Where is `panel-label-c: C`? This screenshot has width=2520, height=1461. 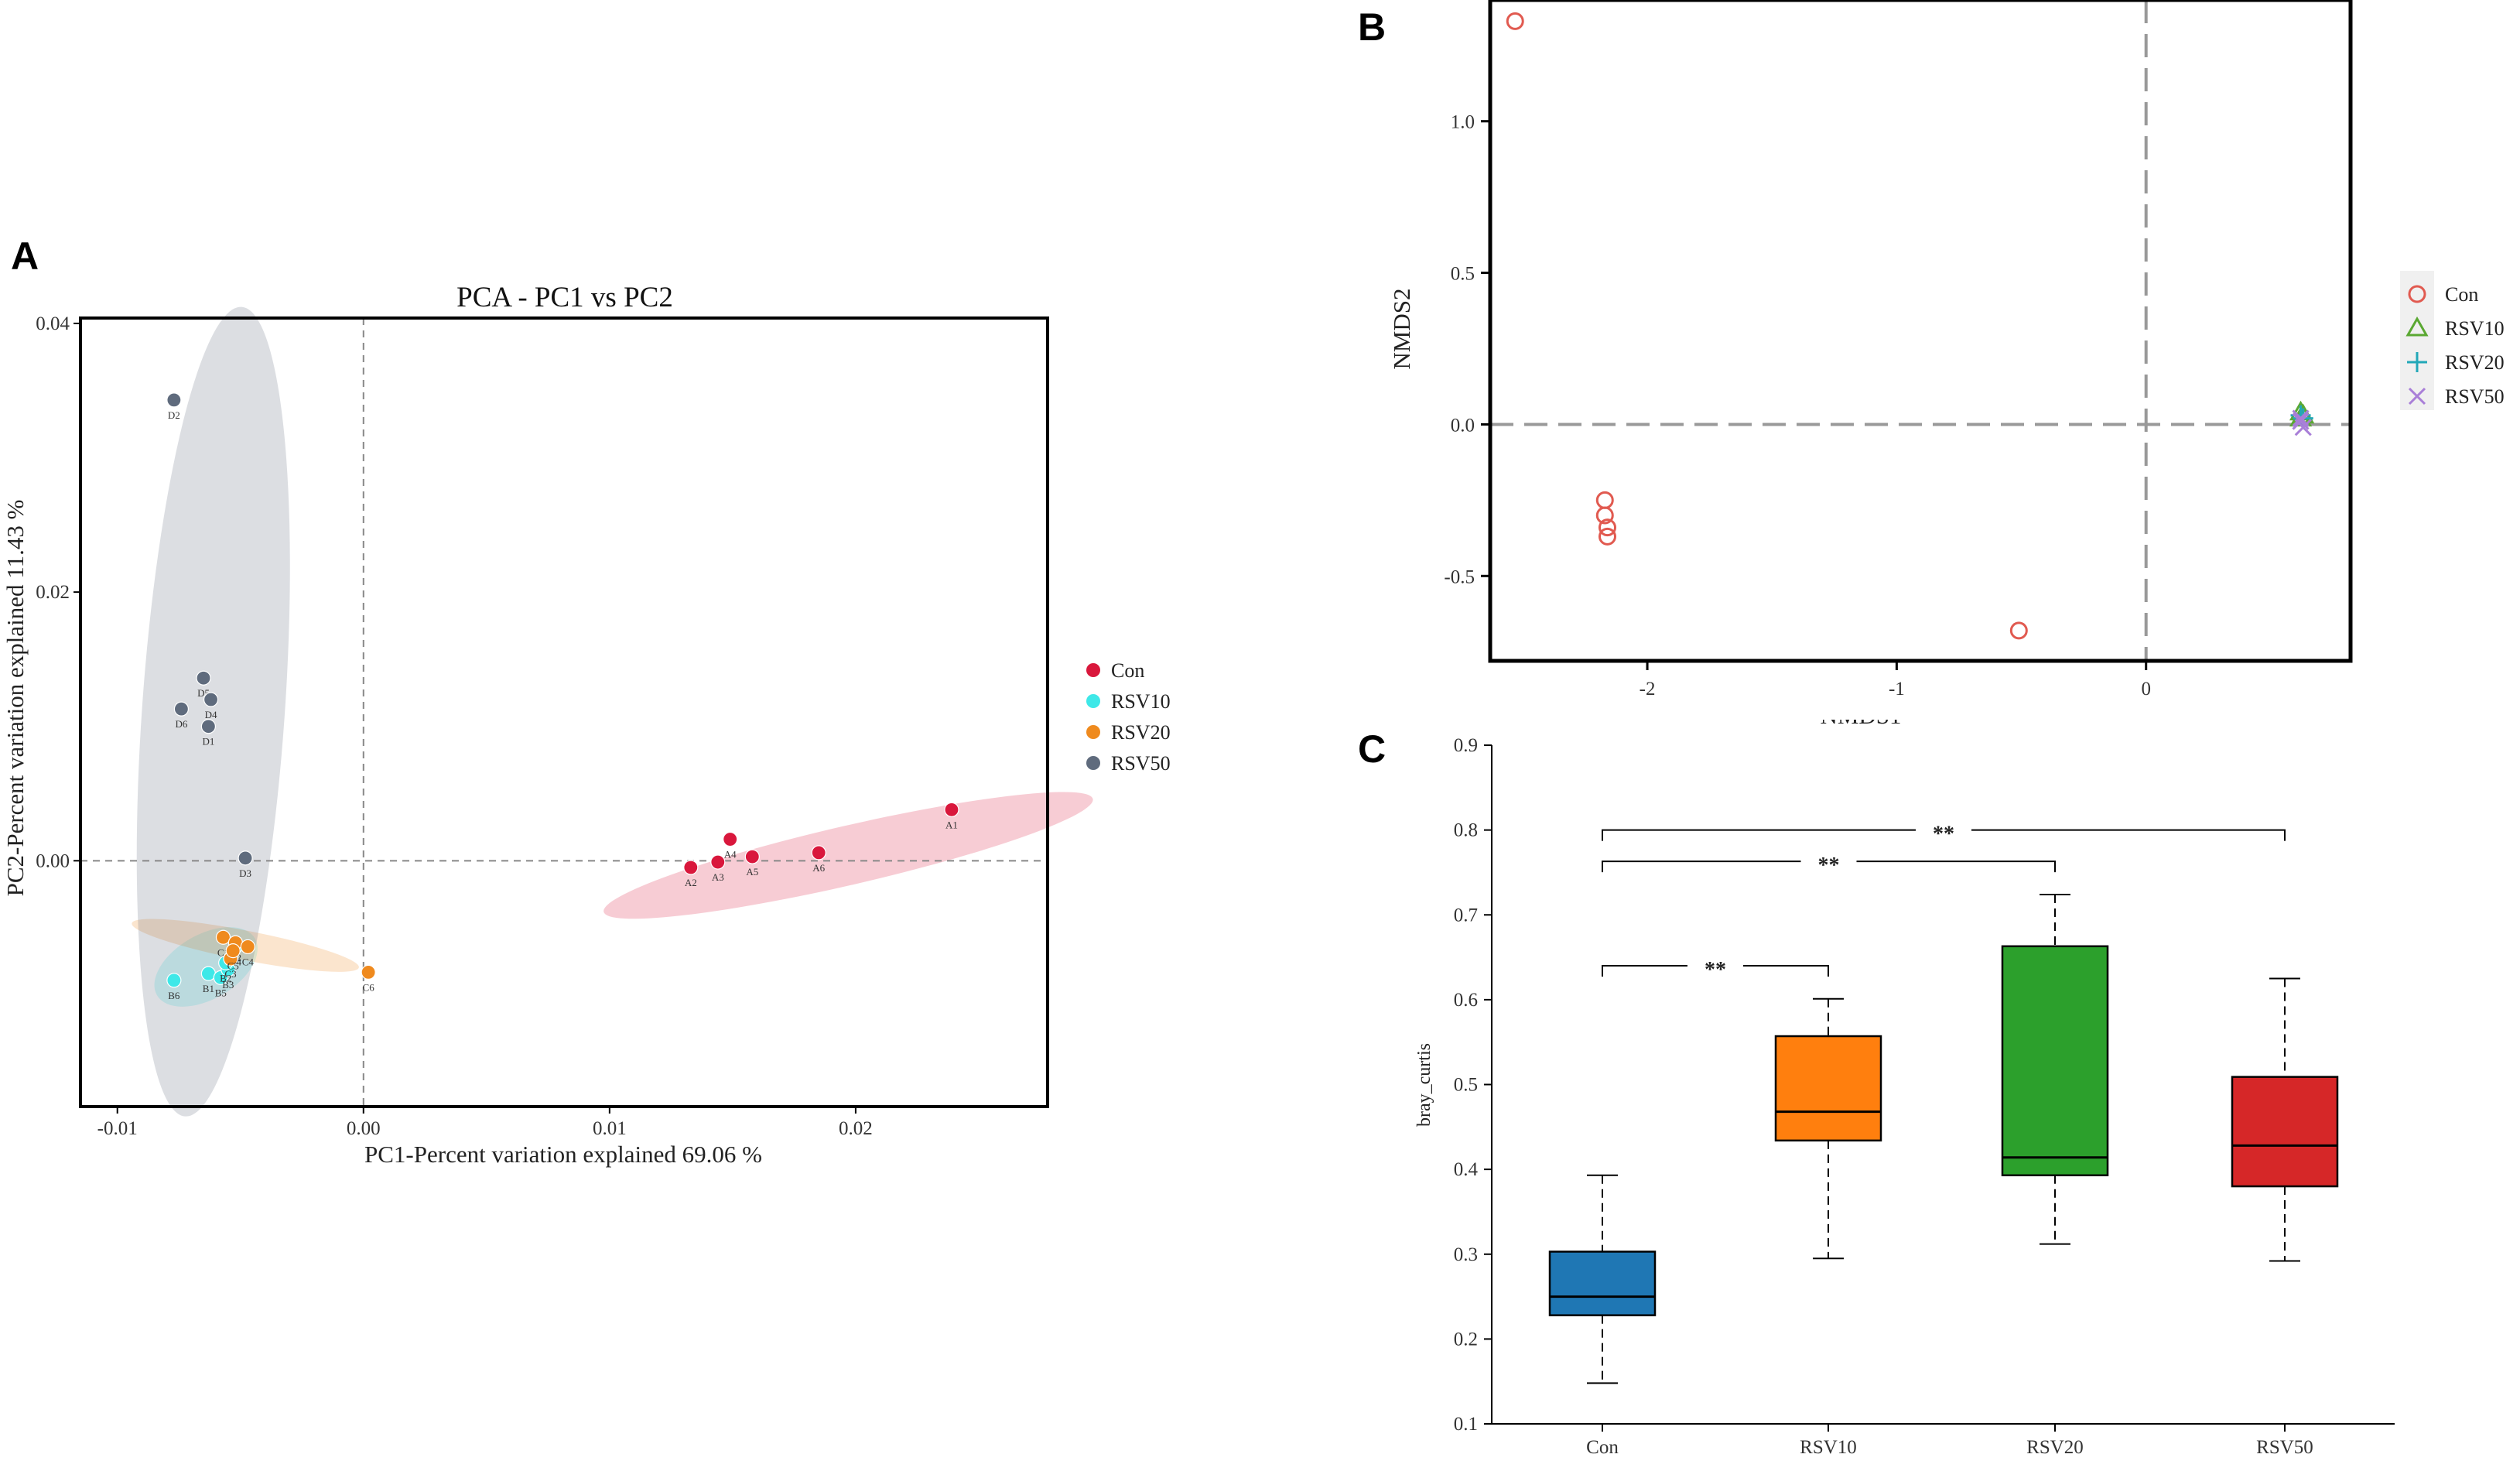 panel-label-c: C is located at coordinates (1372, 749).